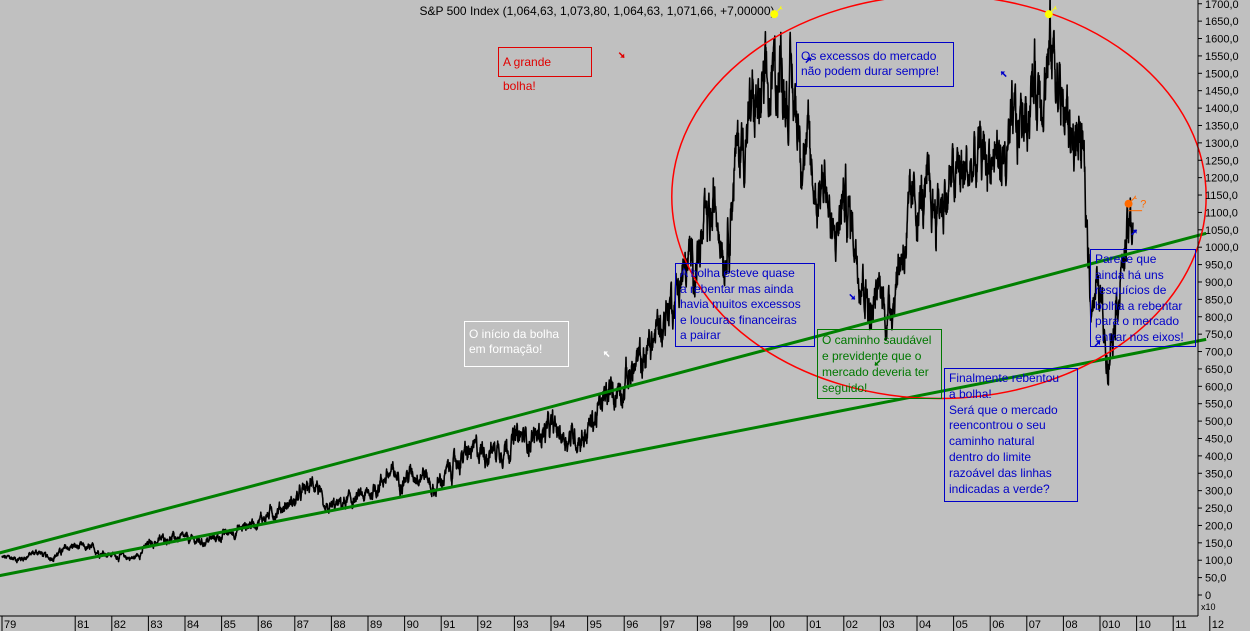  I want to click on x-tick: 03, so click(887, 623).